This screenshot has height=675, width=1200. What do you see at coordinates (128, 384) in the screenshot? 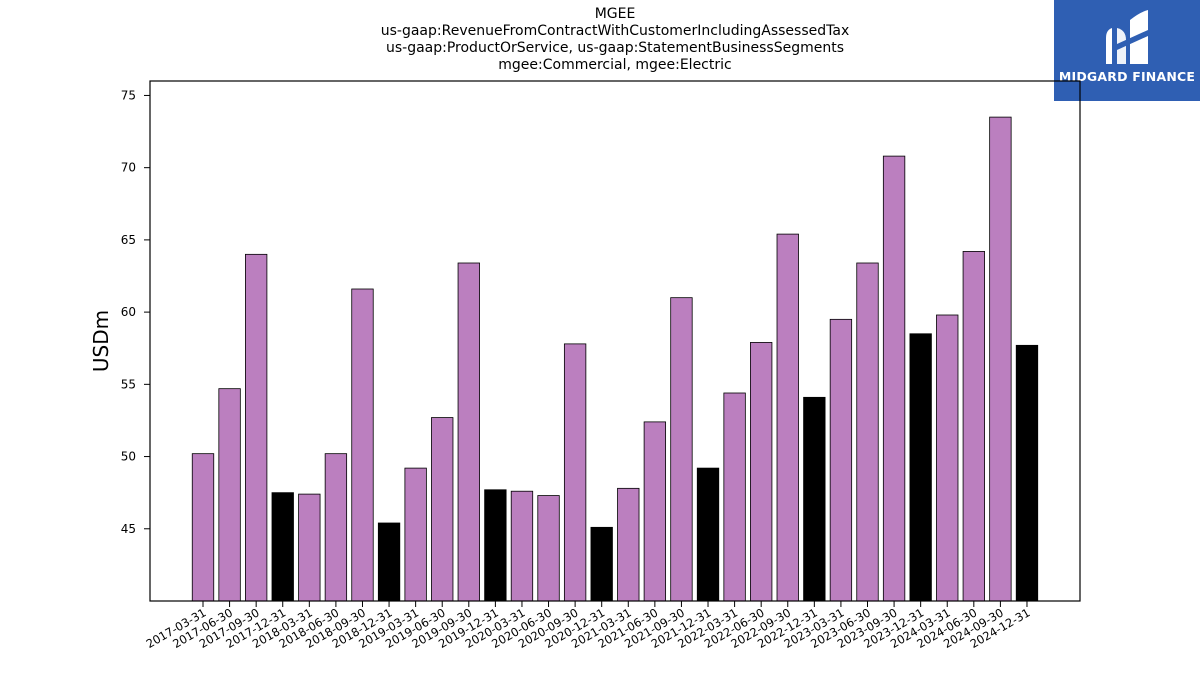
I see `y-tick-label-55: 55` at bounding box center [128, 384].